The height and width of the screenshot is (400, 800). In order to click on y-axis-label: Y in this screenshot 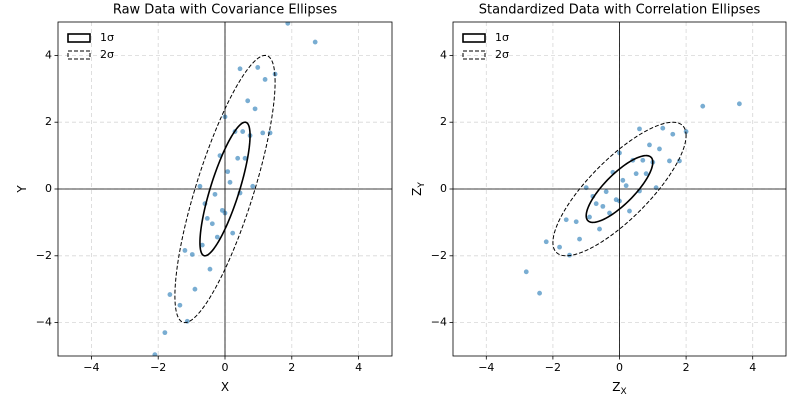, I will do `click(22, 189)`.